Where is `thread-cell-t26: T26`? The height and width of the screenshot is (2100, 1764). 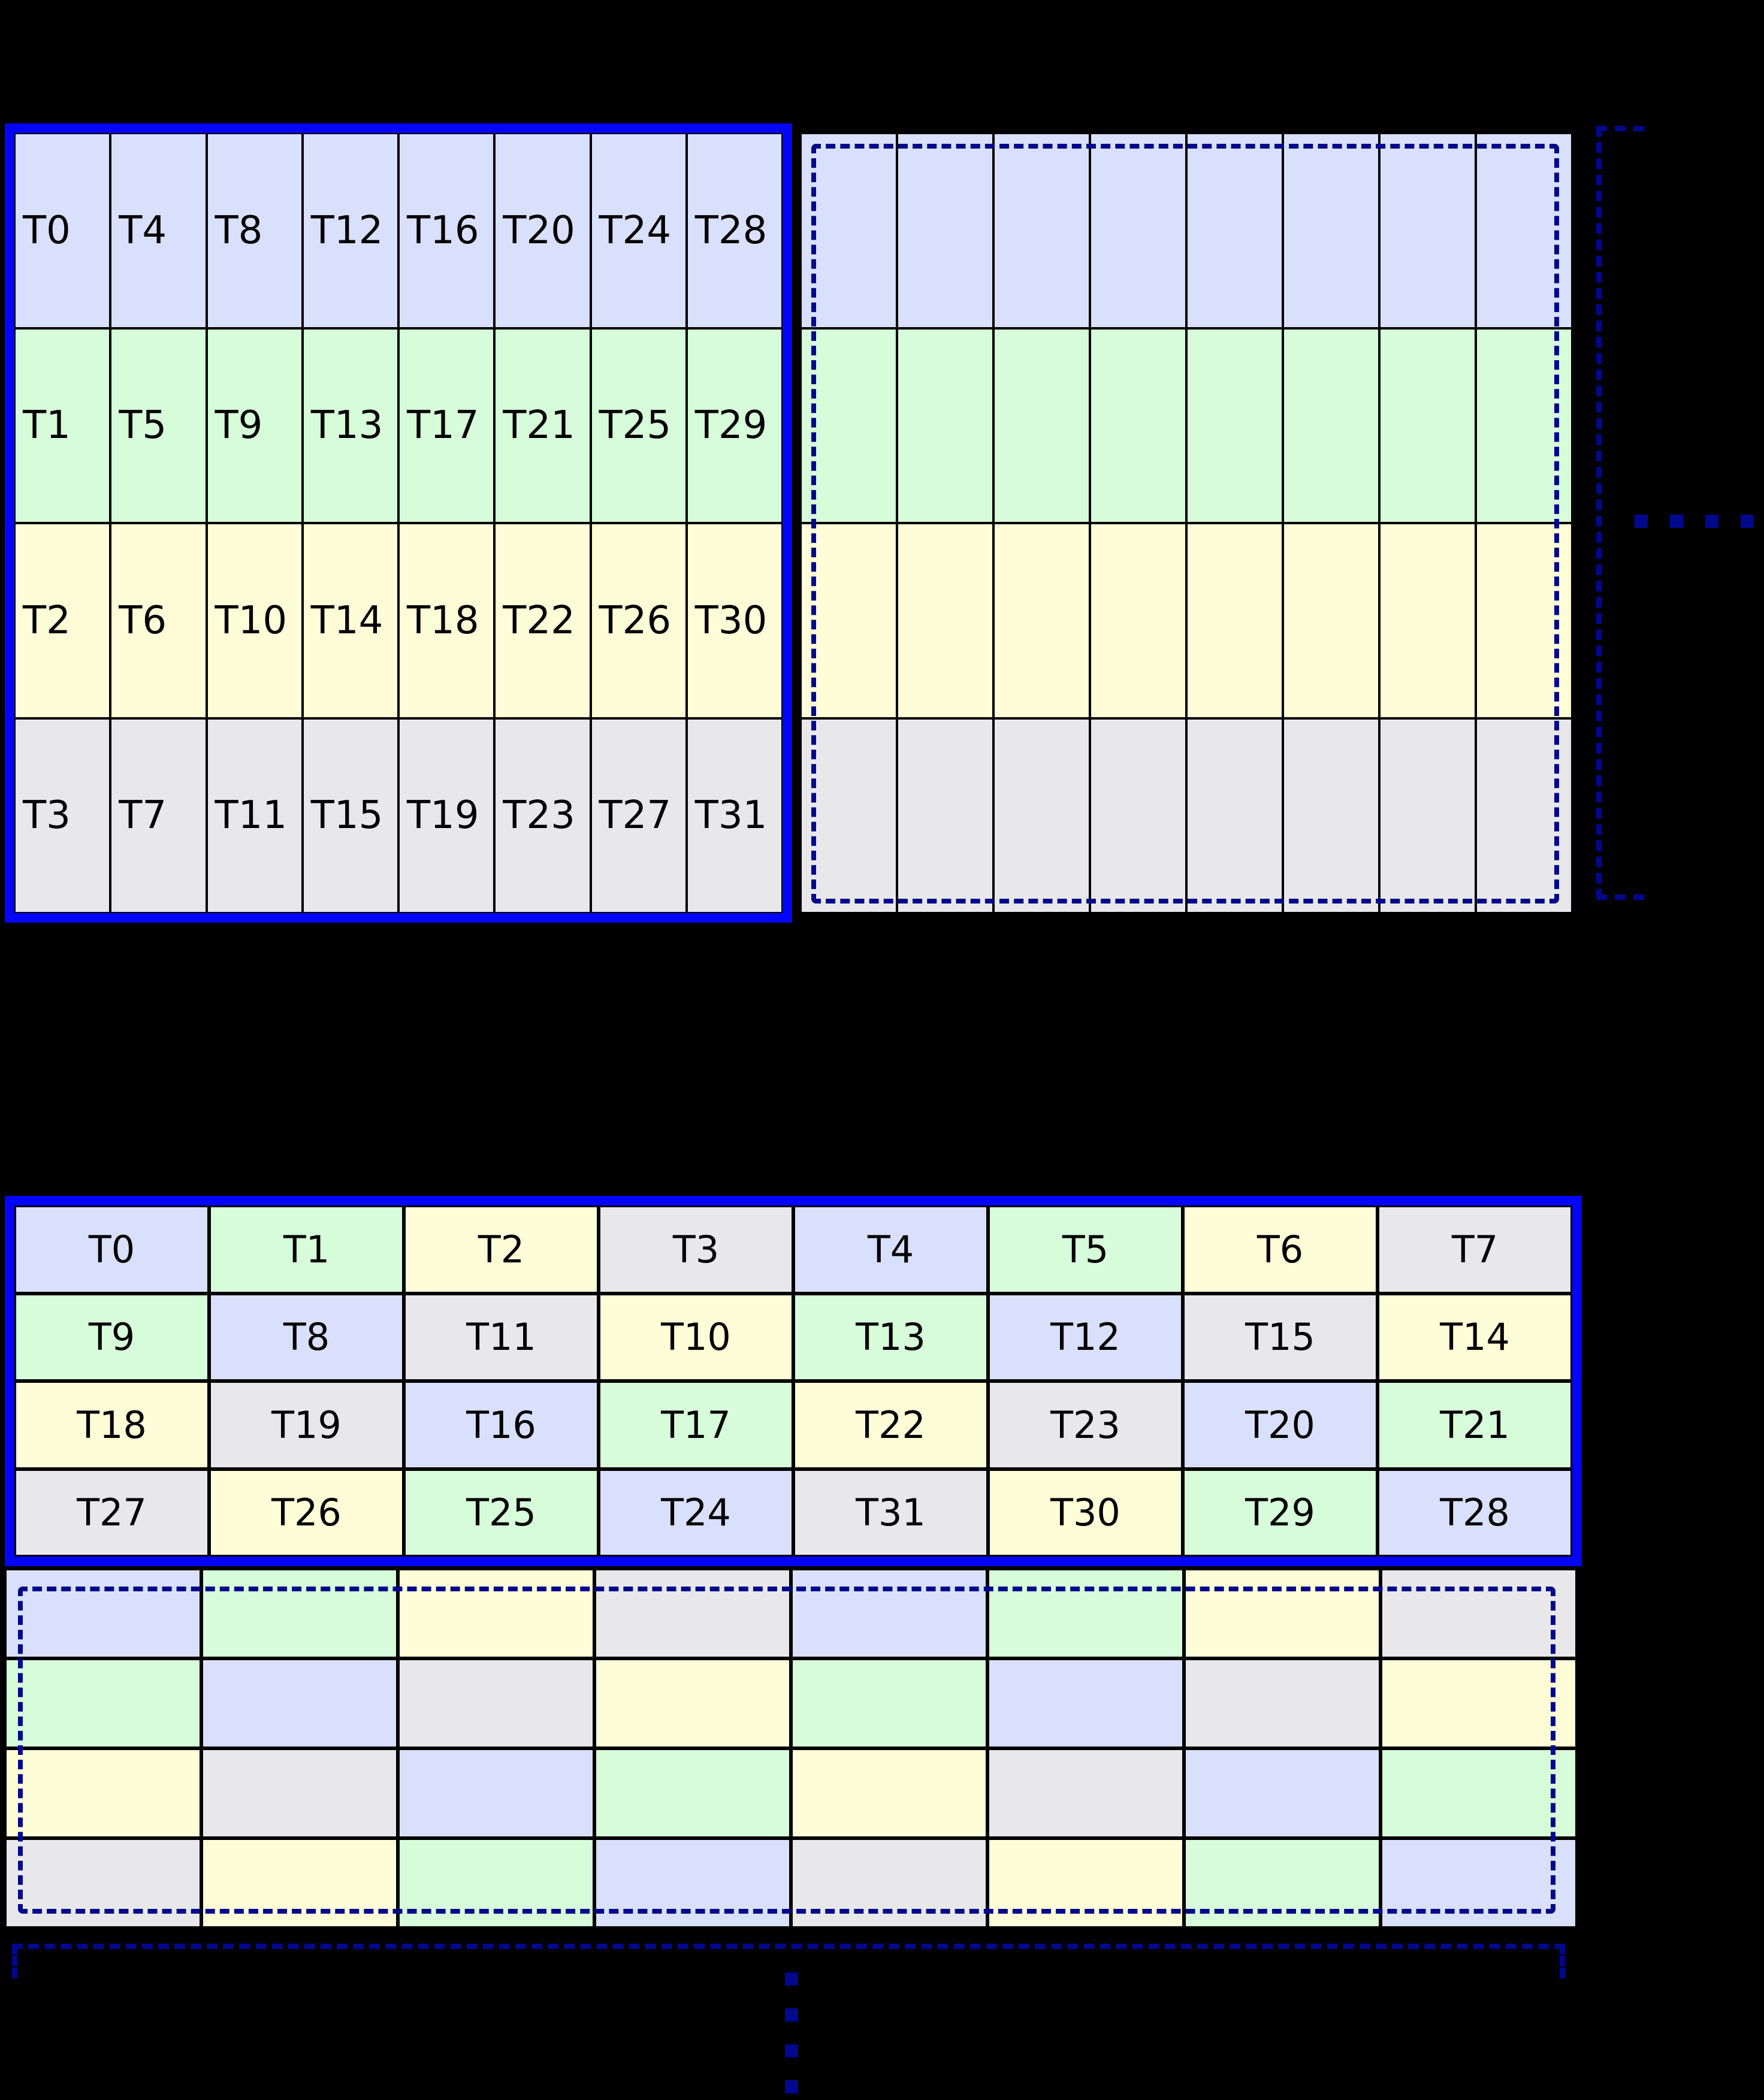 thread-cell-t26: T26 is located at coordinates (639, 620).